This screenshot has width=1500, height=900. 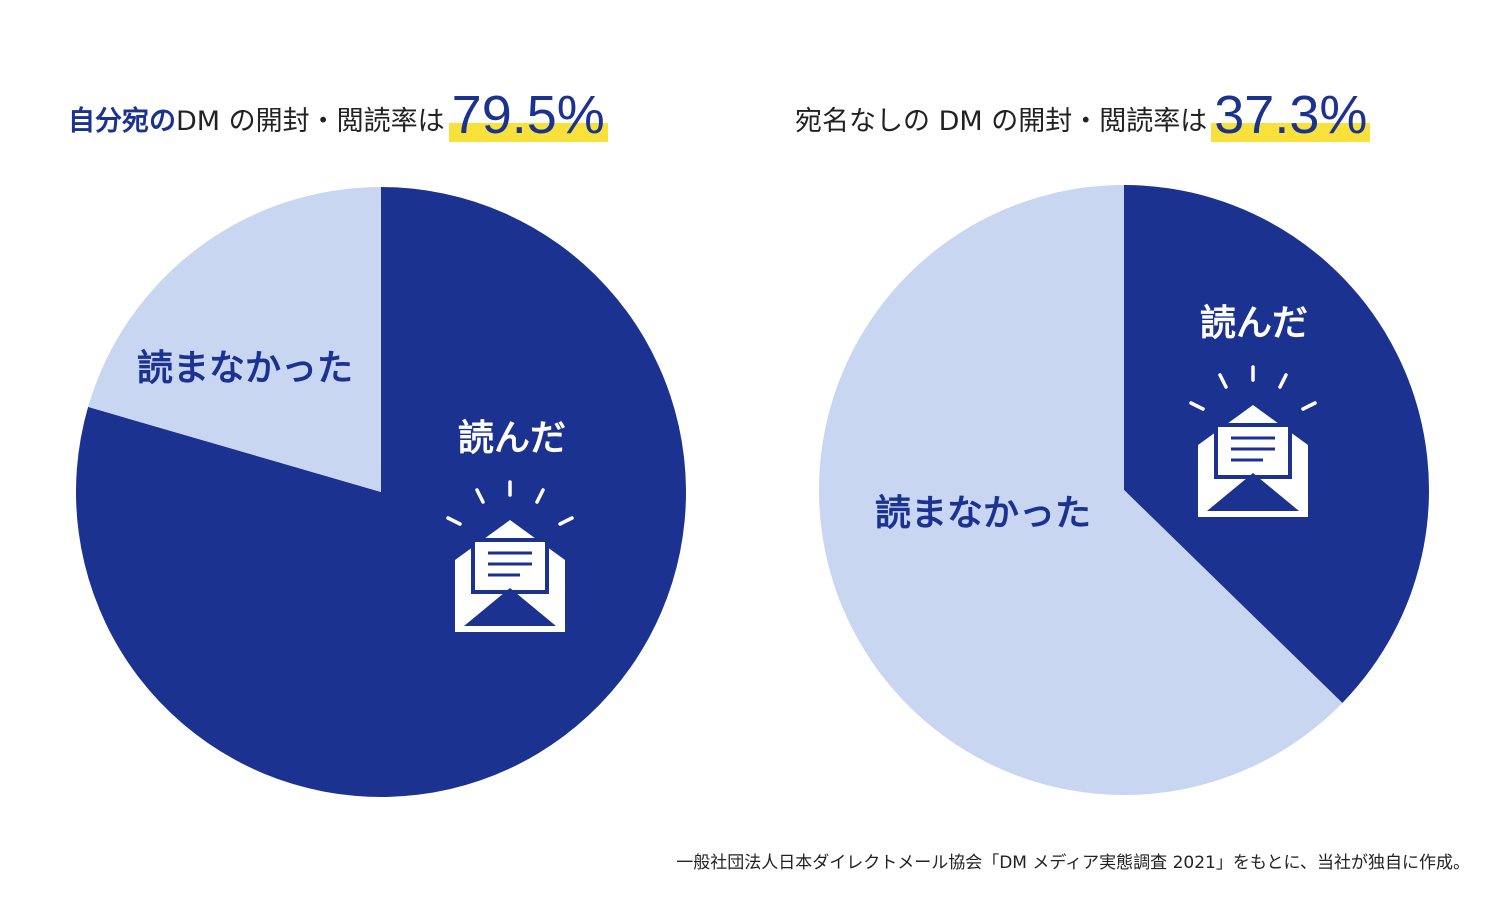 What do you see at coordinates (983, 513) in the screenshot?
I see `slice-label-right-unread: 読まなかった` at bounding box center [983, 513].